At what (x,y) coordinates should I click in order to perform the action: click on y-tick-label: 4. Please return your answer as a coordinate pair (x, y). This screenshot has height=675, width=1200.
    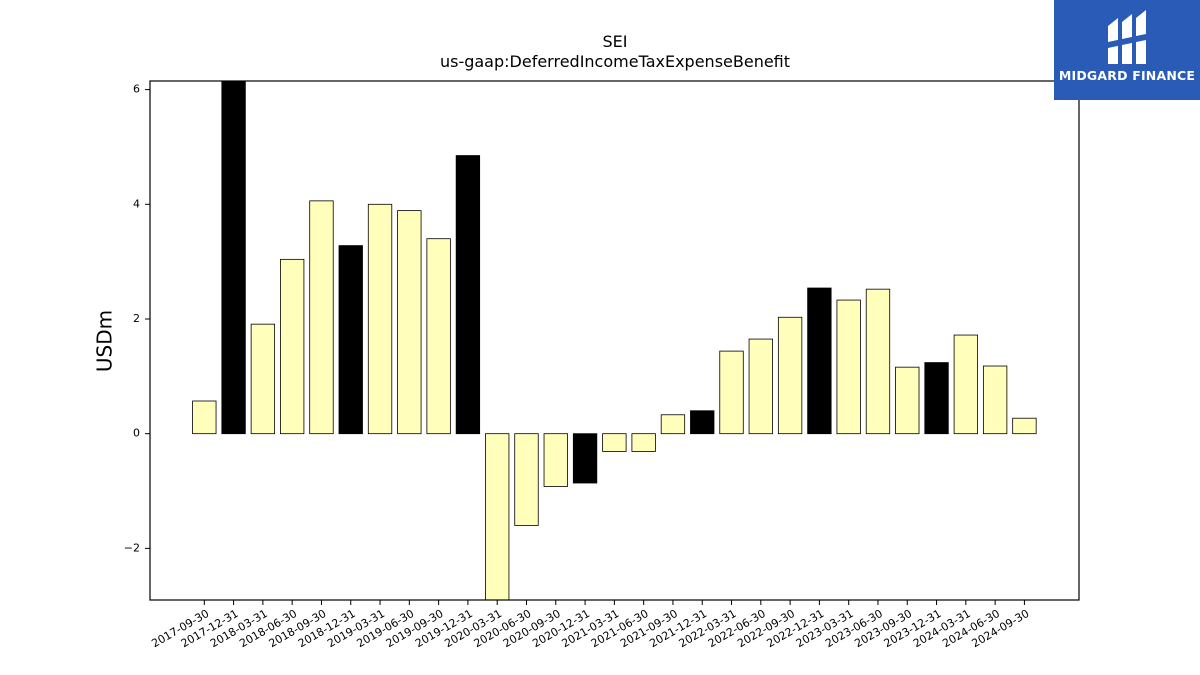
    Looking at the image, I should click on (136, 203).